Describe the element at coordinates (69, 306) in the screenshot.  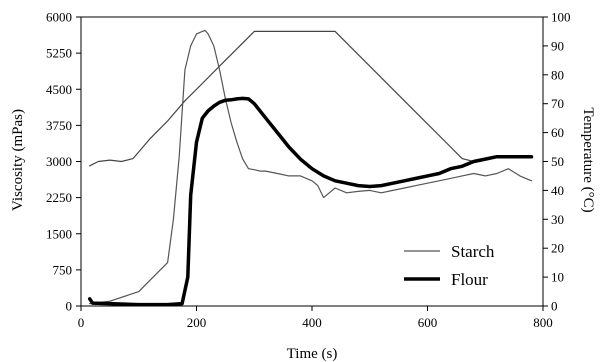
I see `y-tick-label: 0` at that location.